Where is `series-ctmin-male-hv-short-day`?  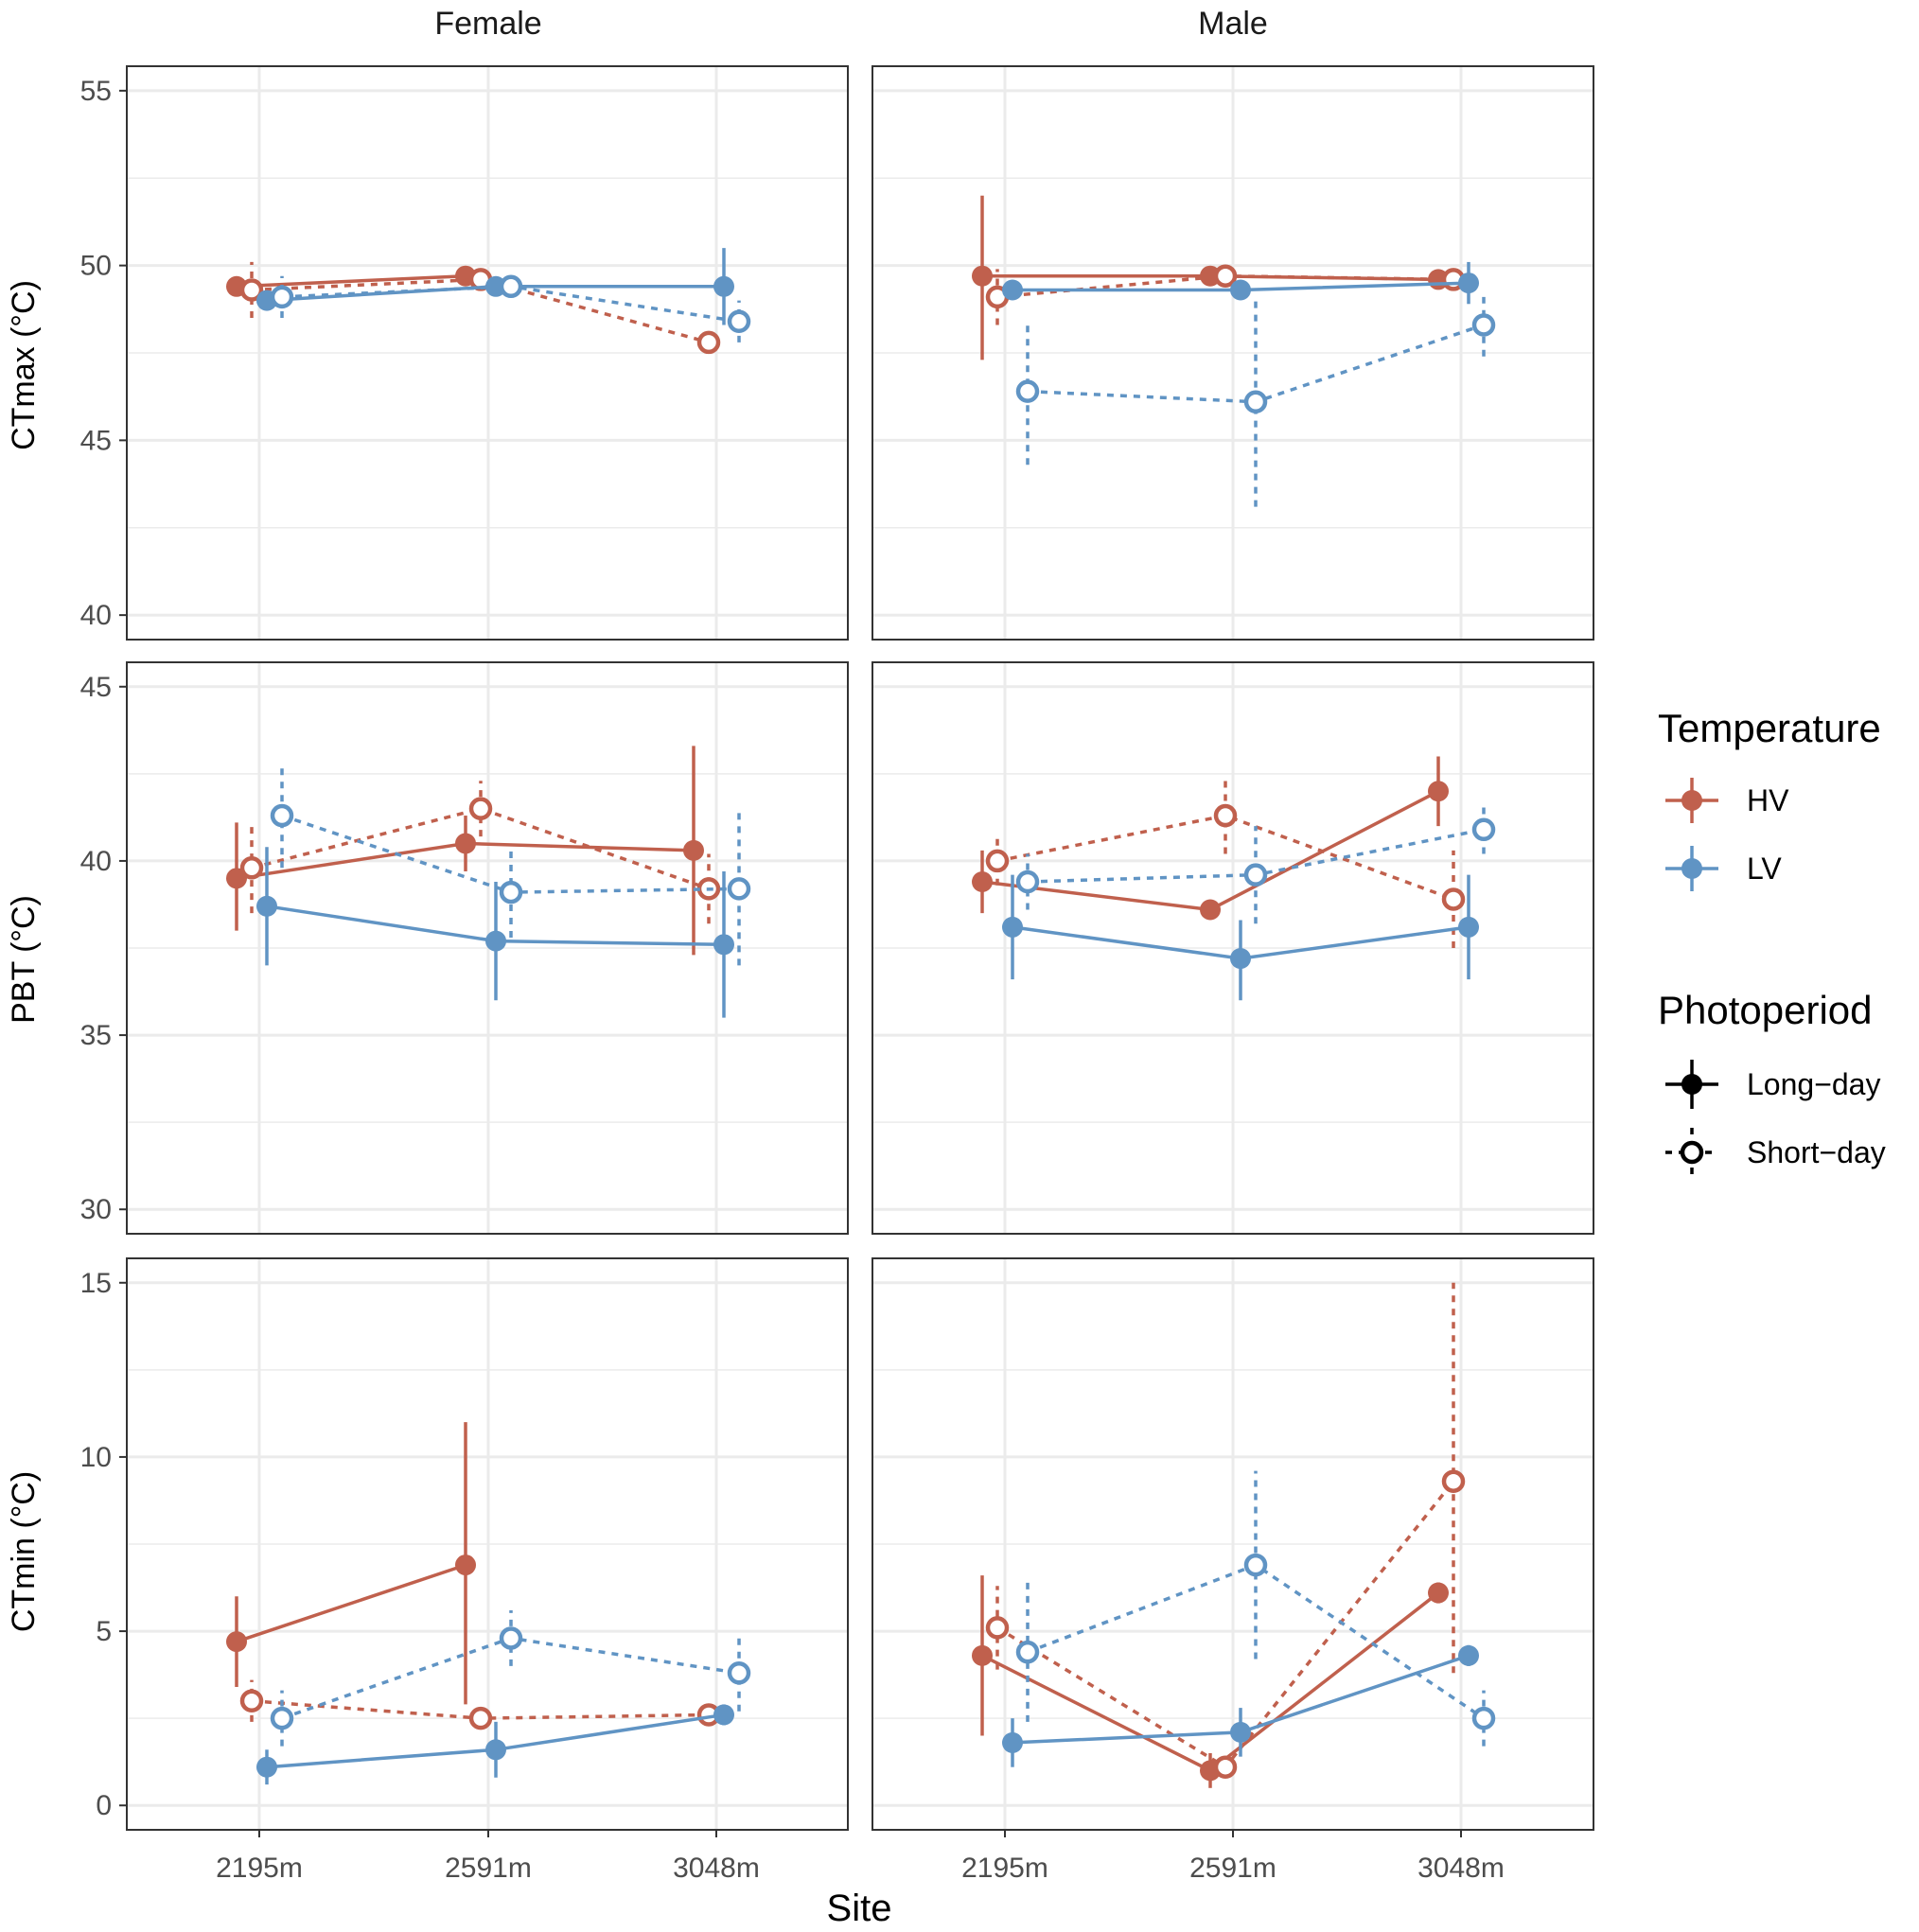
series-ctmin-male-hv-short-day is located at coordinates (1225, 1530).